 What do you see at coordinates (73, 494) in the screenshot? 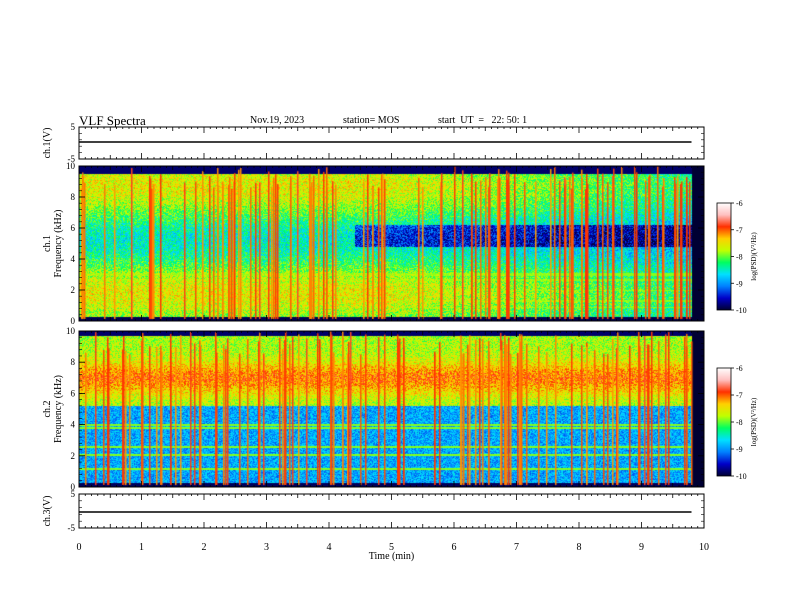
I see `ch3-waveform-ytick-label: 5` at bounding box center [73, 494].